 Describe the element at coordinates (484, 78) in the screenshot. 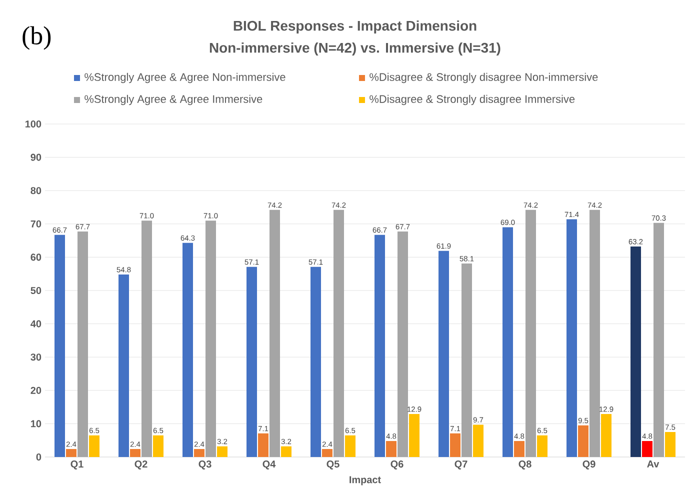

I see `legend-label: %Disagree & Strongly disagree Non-immersive` at that location.